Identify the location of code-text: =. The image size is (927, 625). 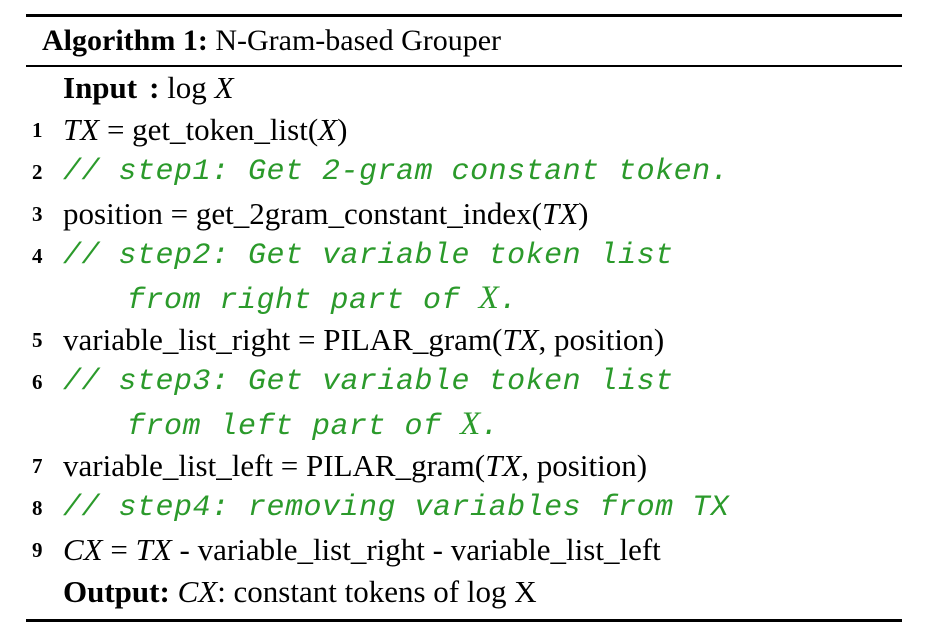
(119, 549).